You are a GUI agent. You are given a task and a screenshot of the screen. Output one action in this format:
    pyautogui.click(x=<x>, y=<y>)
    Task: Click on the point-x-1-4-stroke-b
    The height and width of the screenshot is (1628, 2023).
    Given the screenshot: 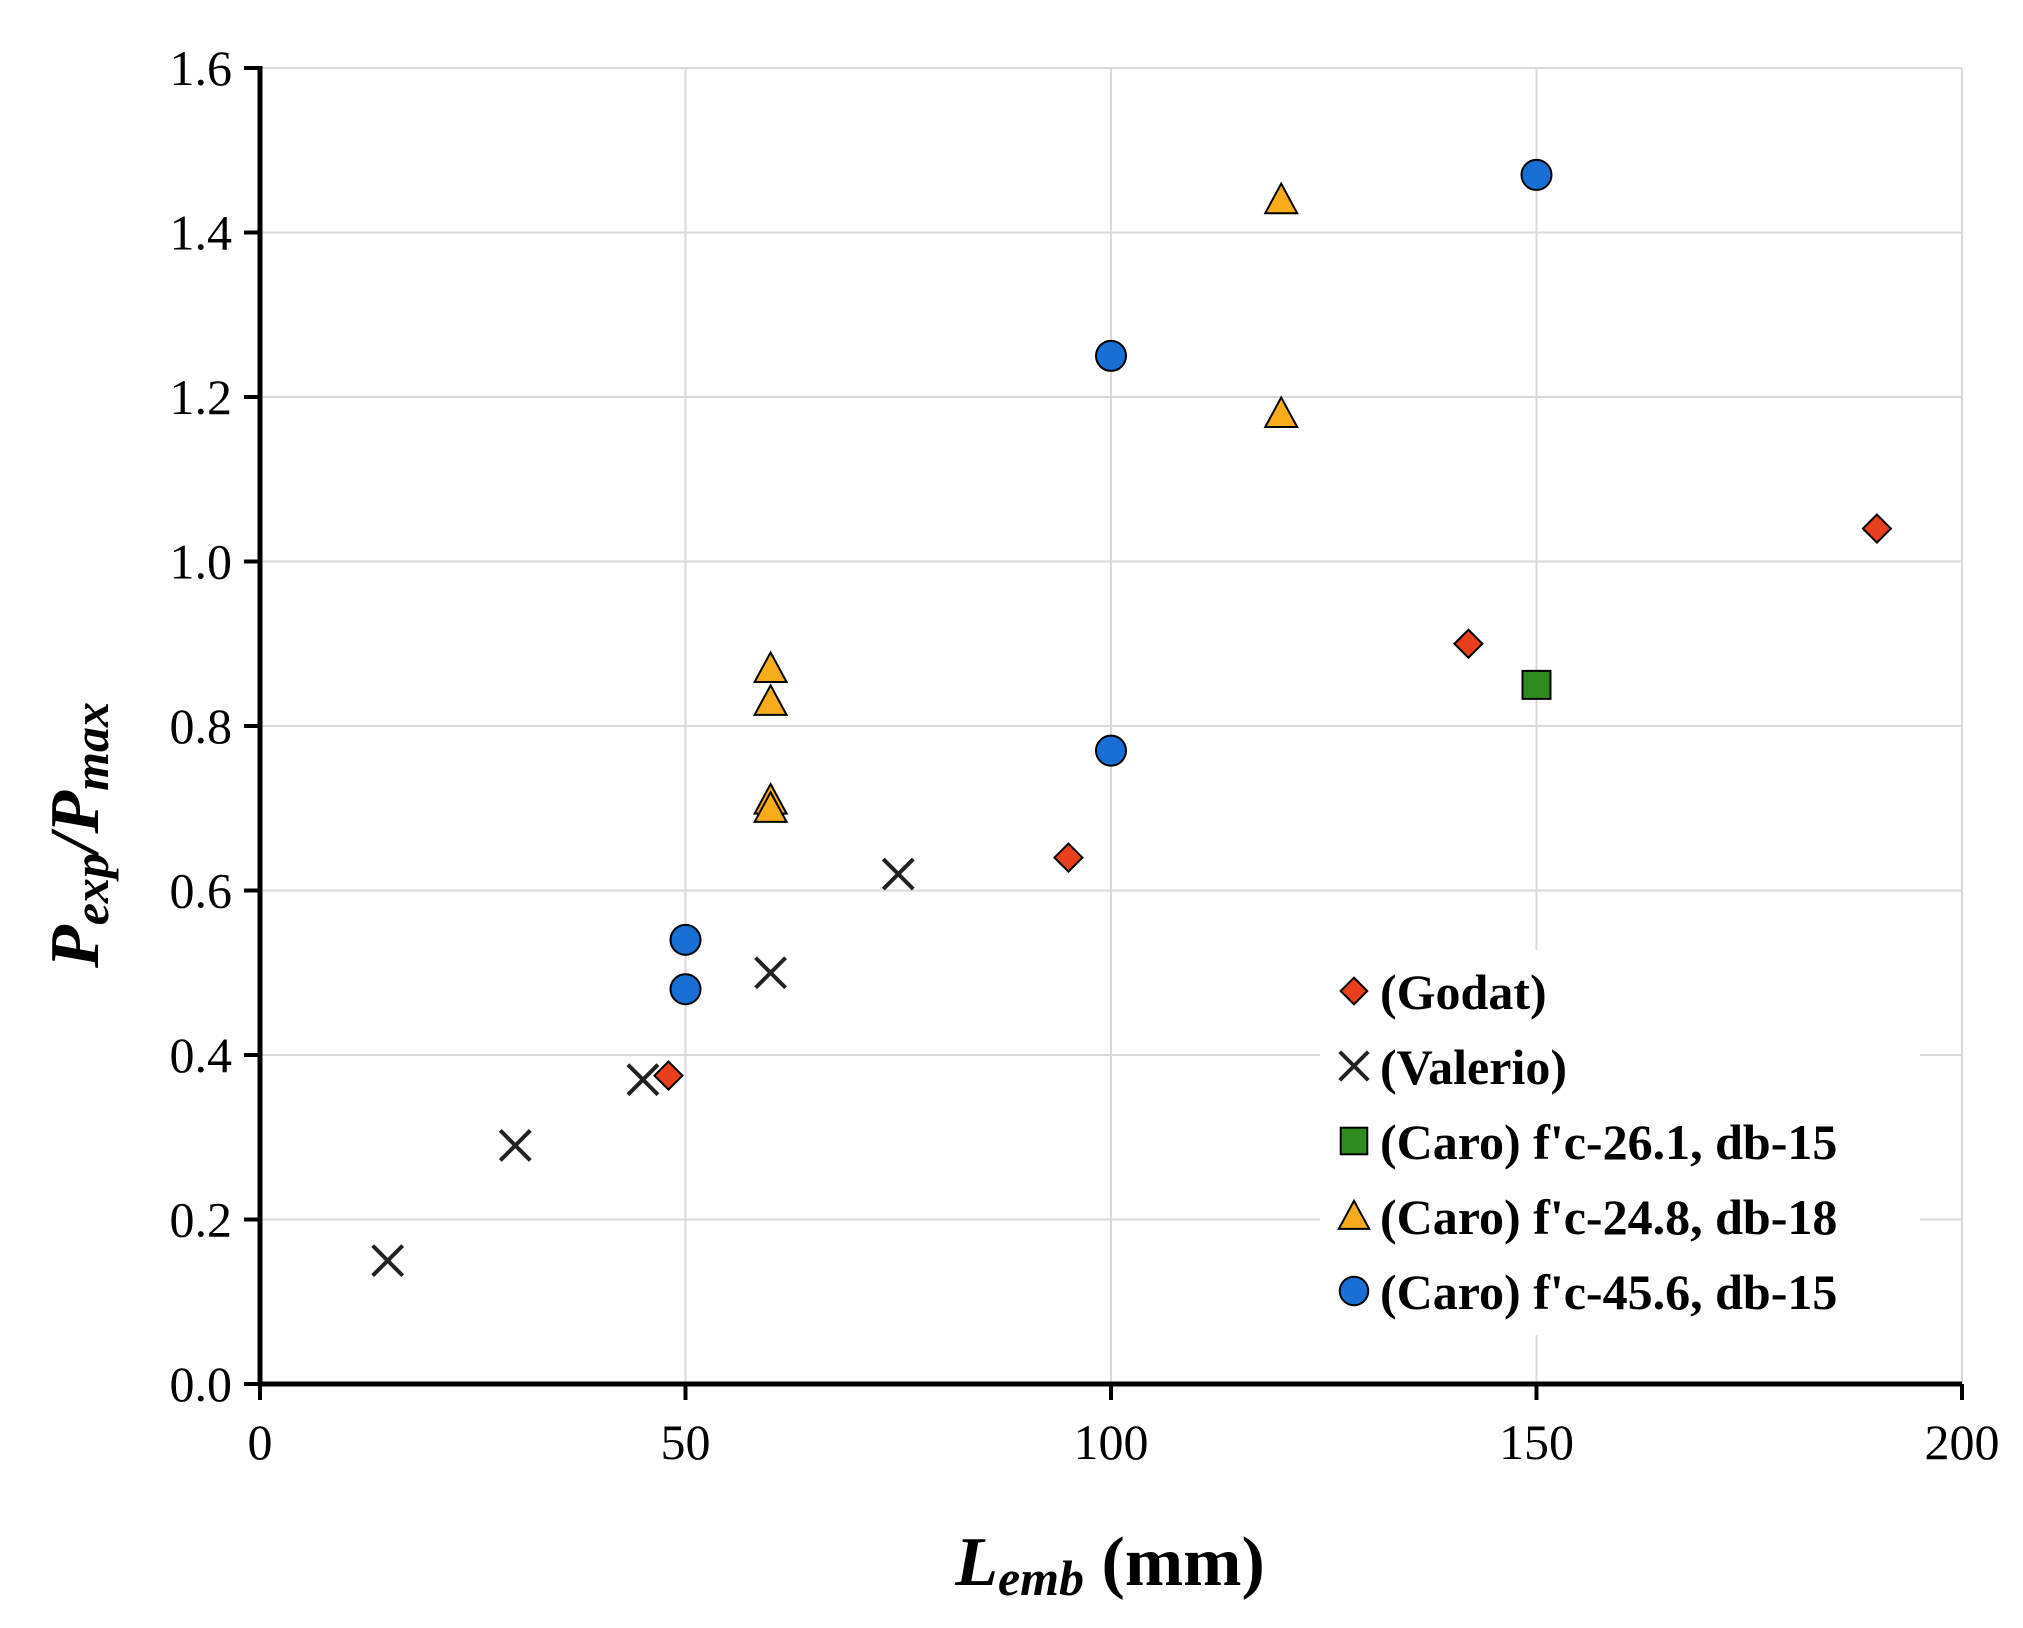 What is the action you would take?
    pyautogui.click(x=898, y=874)
    